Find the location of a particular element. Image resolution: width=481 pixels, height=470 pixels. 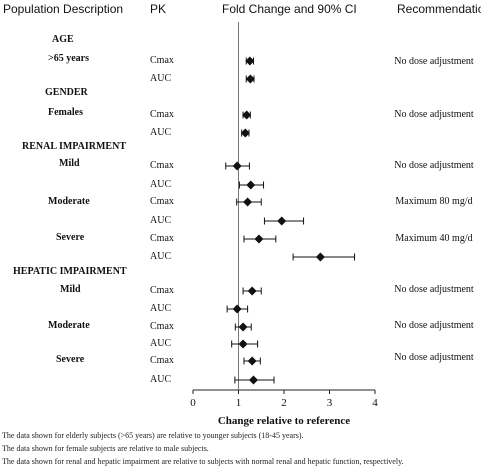

recommendation-age: No dose adjustment is located at coordinates (434, 61).